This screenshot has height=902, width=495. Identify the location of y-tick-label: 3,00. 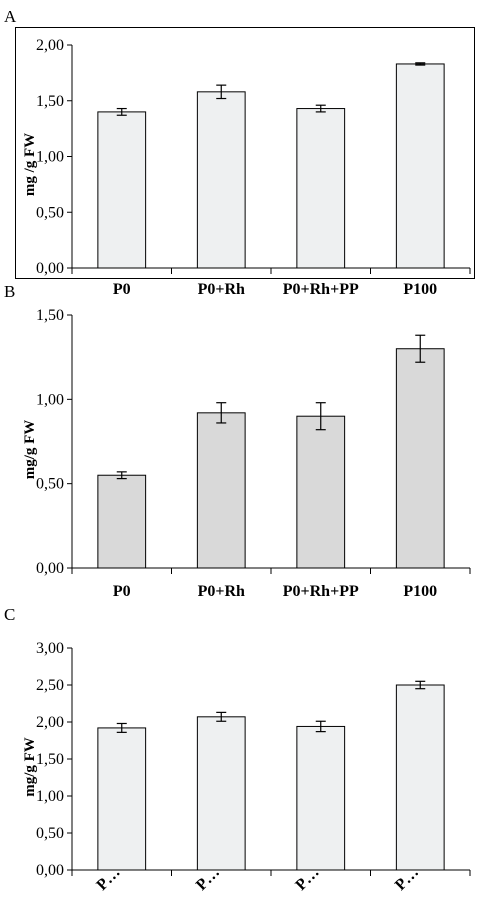
(50, 648).